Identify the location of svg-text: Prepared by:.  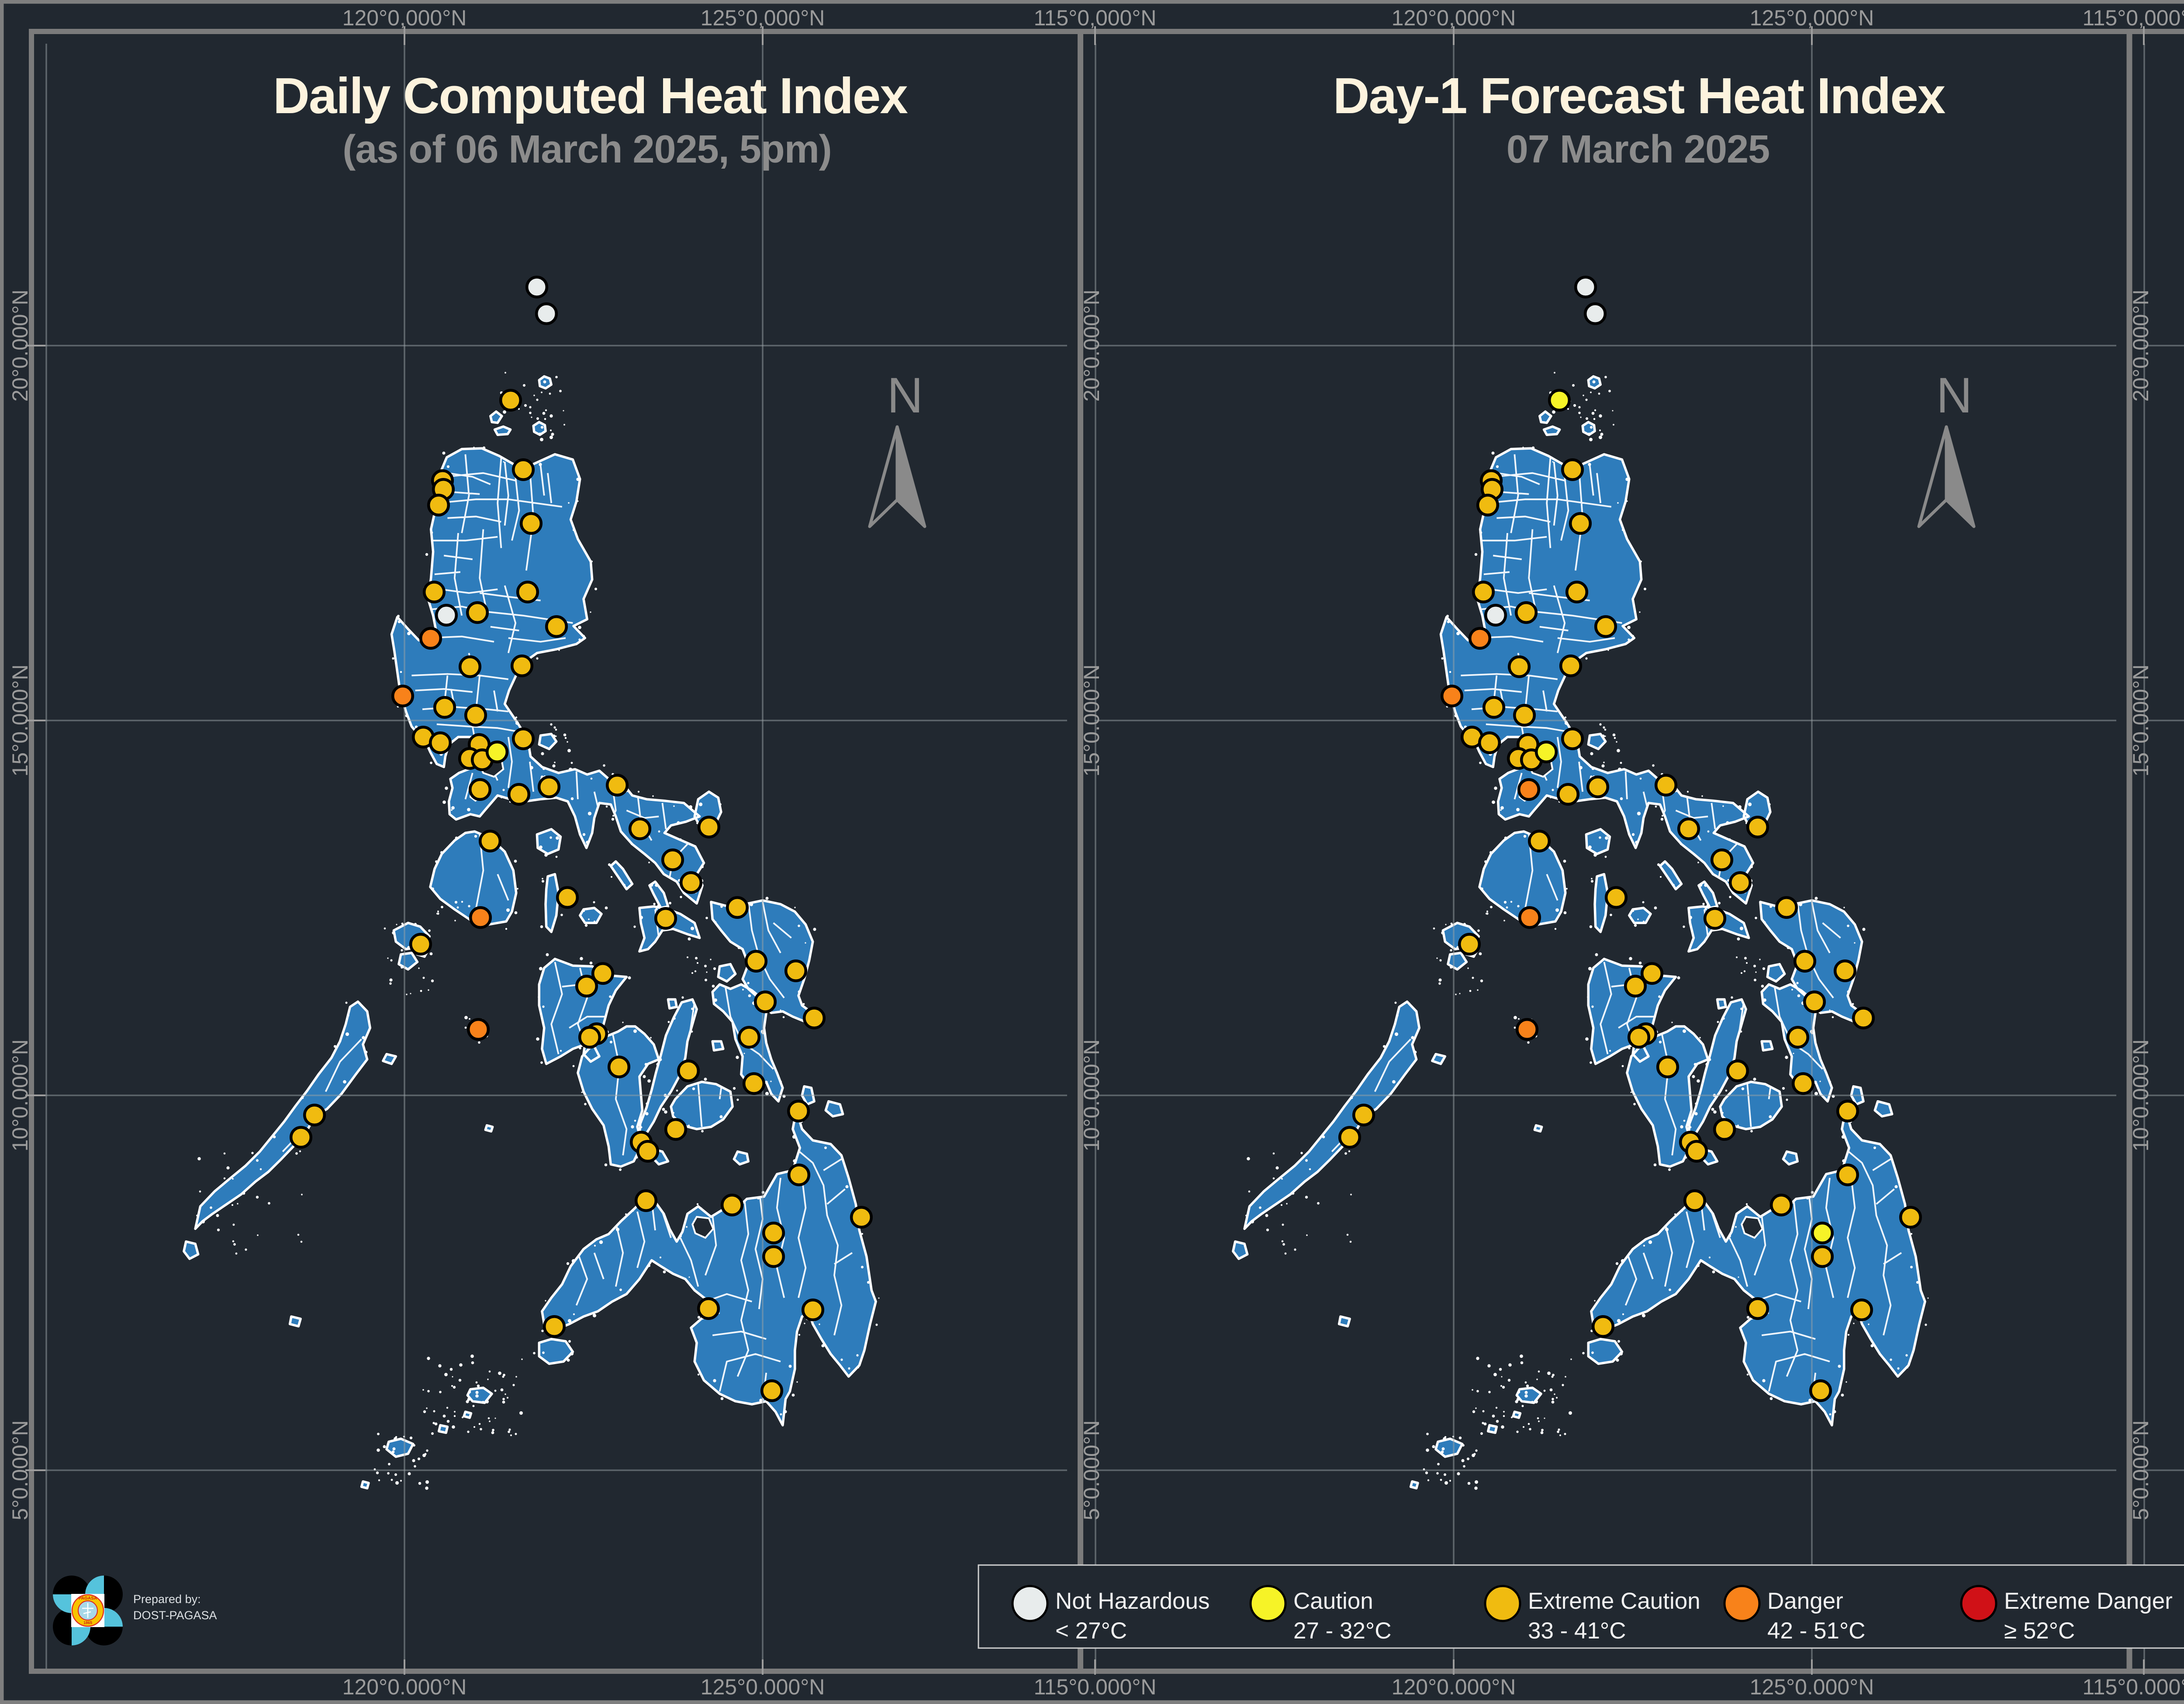
(167, 1599).